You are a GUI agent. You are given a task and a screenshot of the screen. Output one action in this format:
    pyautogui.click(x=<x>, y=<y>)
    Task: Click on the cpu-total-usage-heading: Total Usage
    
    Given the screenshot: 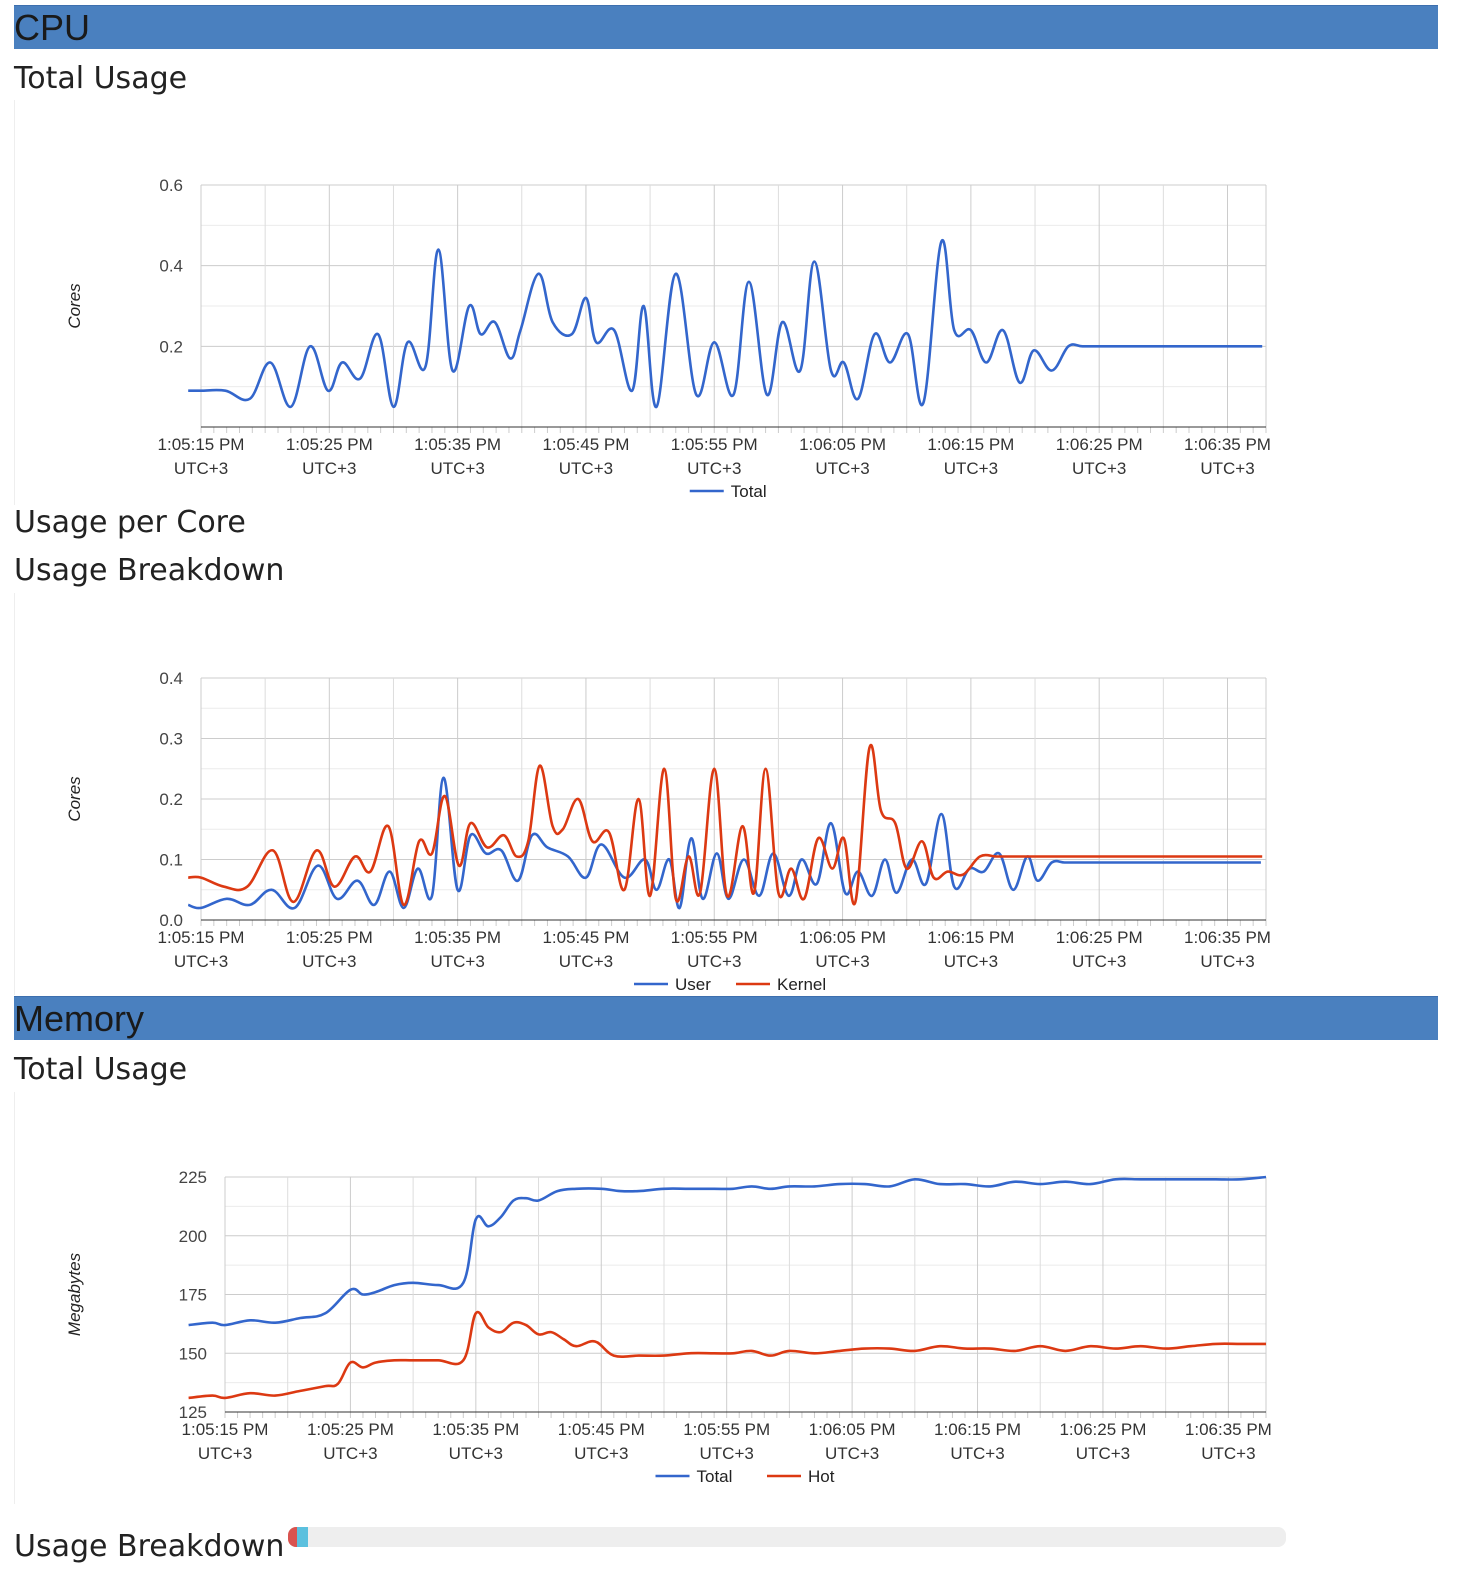 What is the action you would take?
    pyautogui.click(x=101, y=78)
    